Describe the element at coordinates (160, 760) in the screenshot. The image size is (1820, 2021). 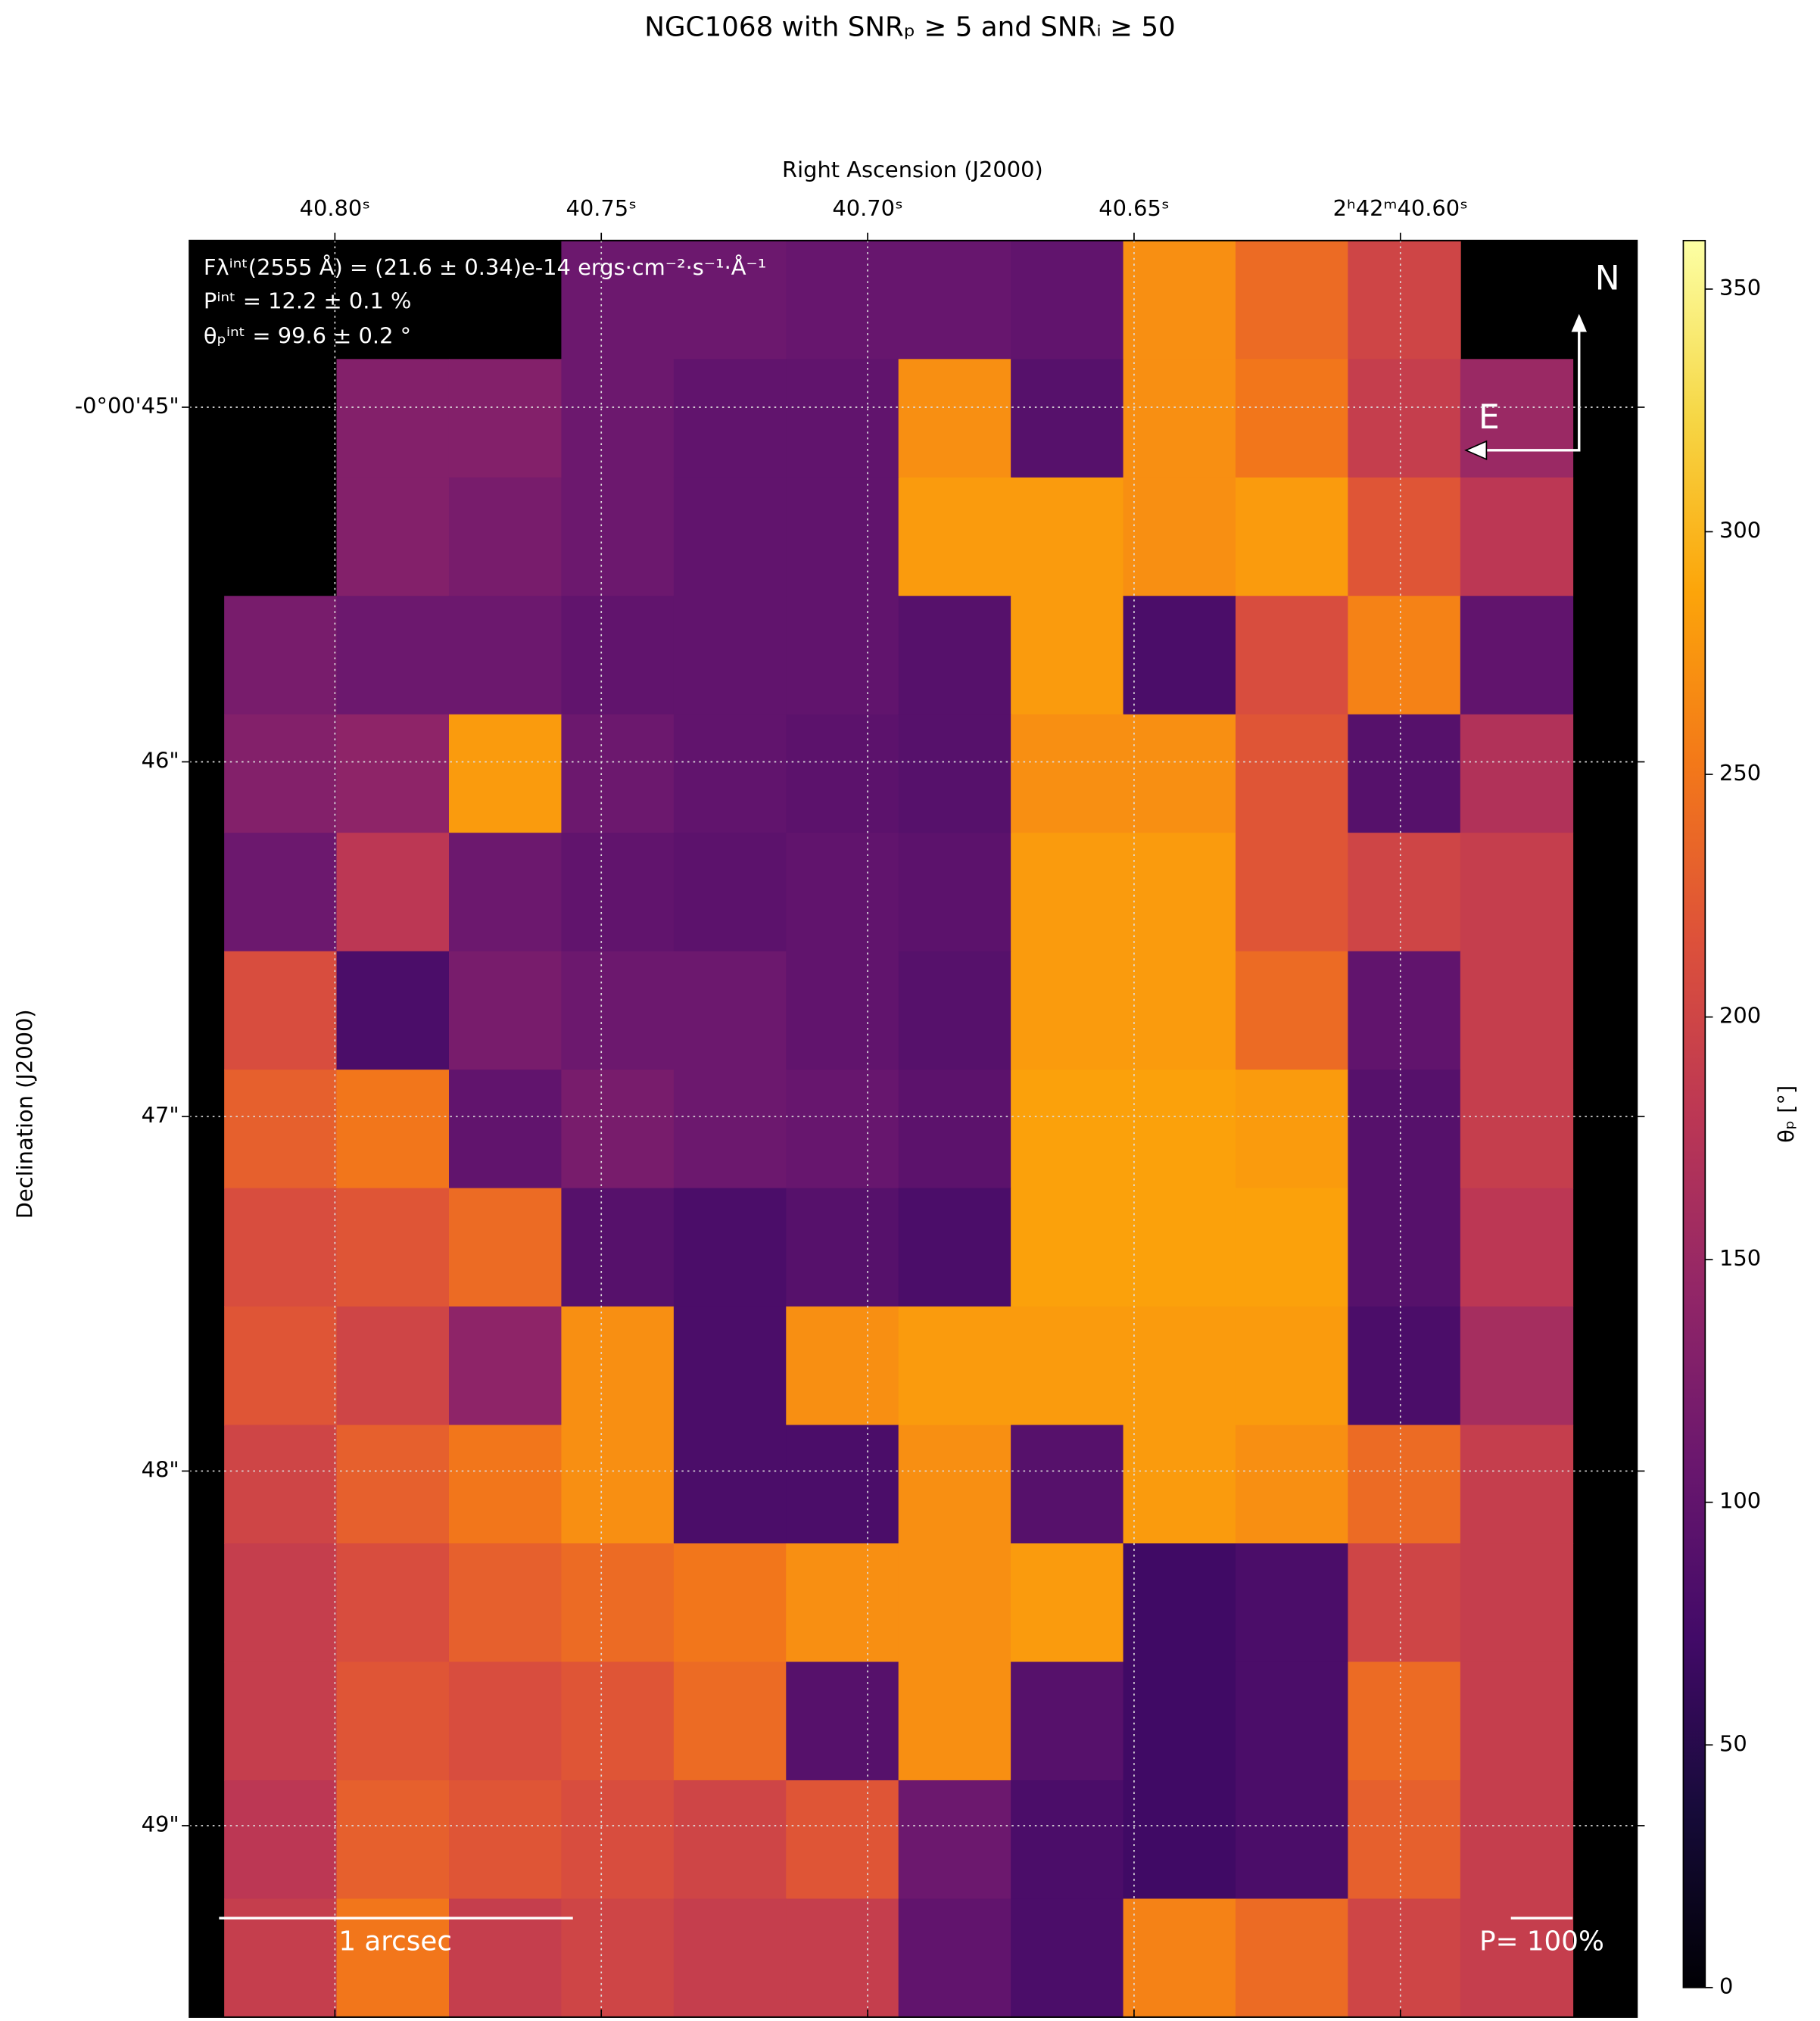
I see `y-tick-label: 46"` at that location.